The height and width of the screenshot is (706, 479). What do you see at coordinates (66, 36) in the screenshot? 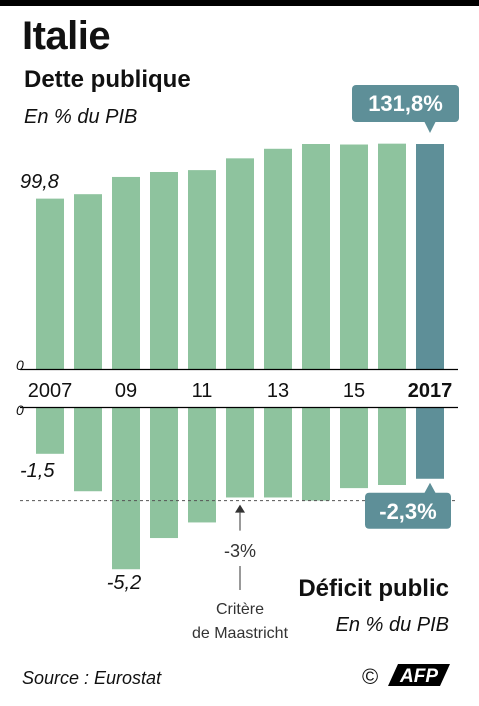
I see `page-title: Italie` at bounding box center [66, 36].